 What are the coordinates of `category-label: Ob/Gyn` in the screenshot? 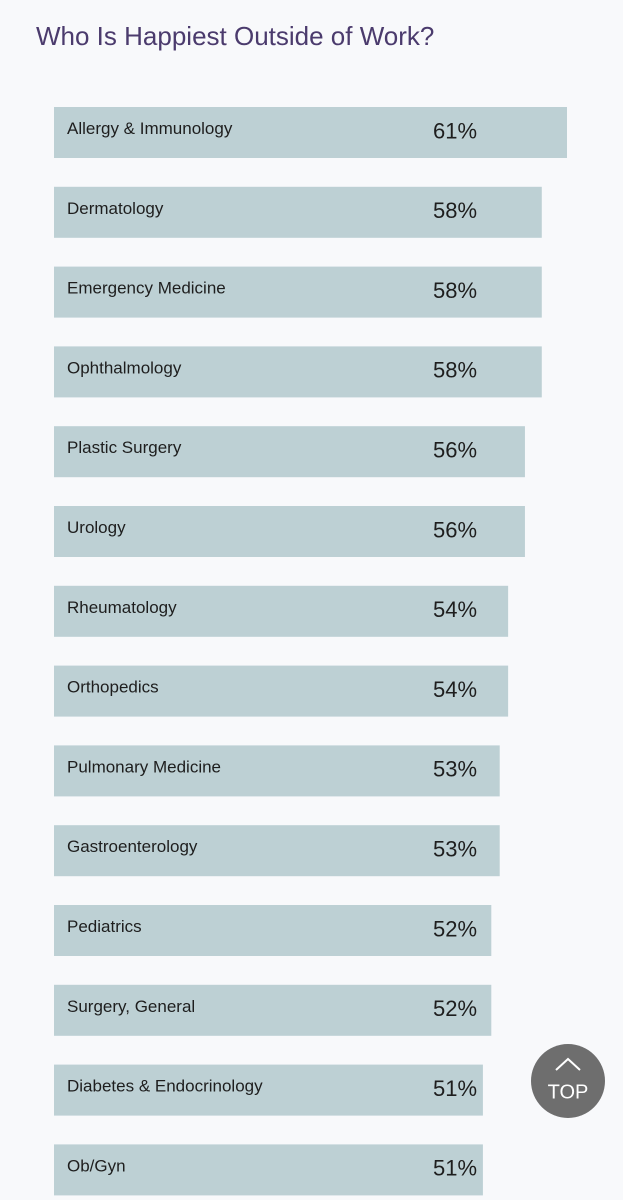 It's located at (96, 1165).